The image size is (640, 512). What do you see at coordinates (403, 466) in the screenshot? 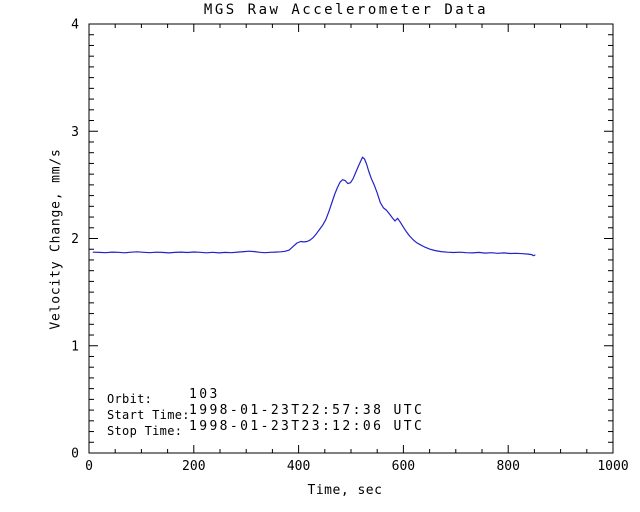
I see `x-tick-label: 600` at bounding box center [403, 466].